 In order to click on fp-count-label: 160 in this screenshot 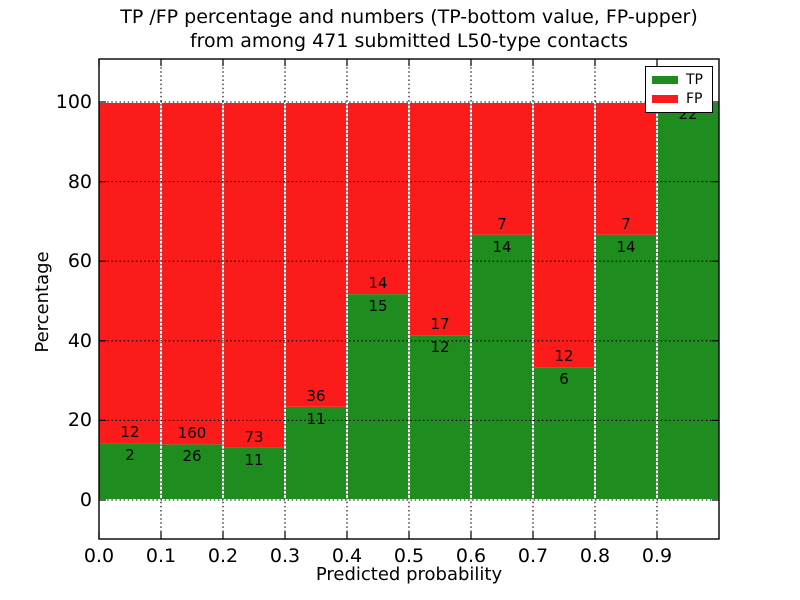, I will do `click(192, 433)`.